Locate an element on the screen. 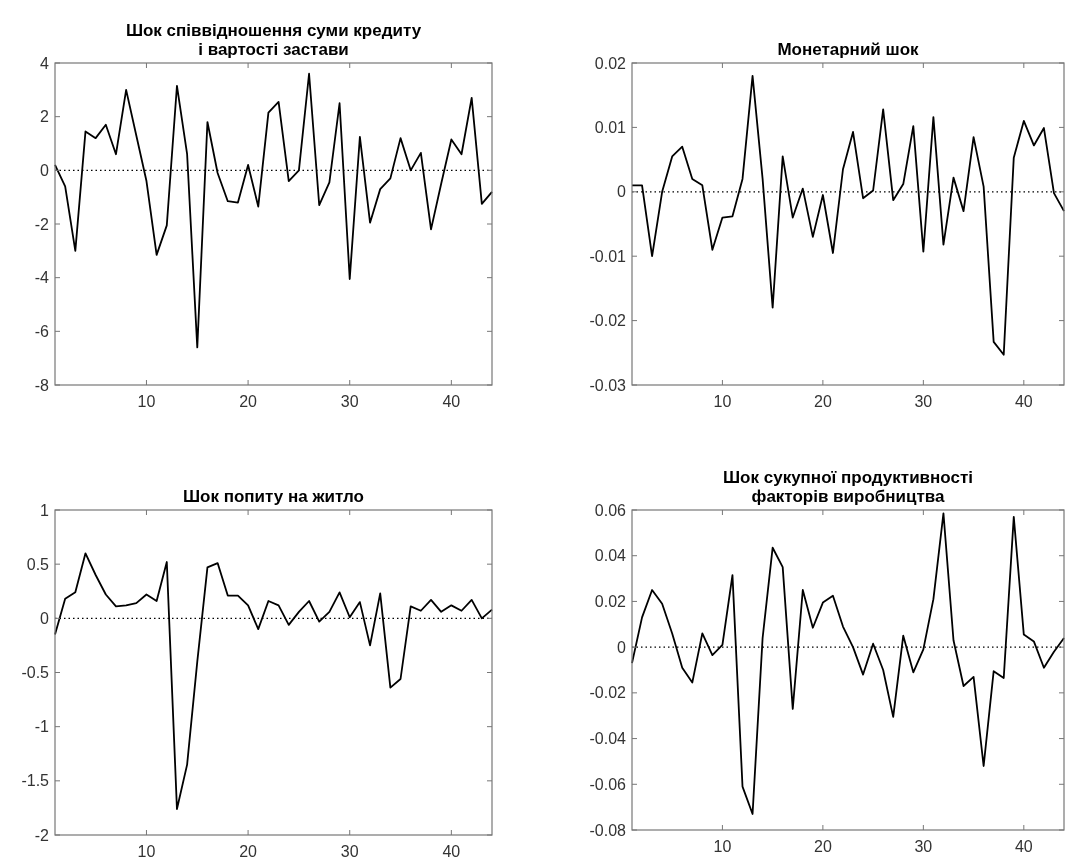  y-tick-label: 0.01 is located at coordinates (610, 127).